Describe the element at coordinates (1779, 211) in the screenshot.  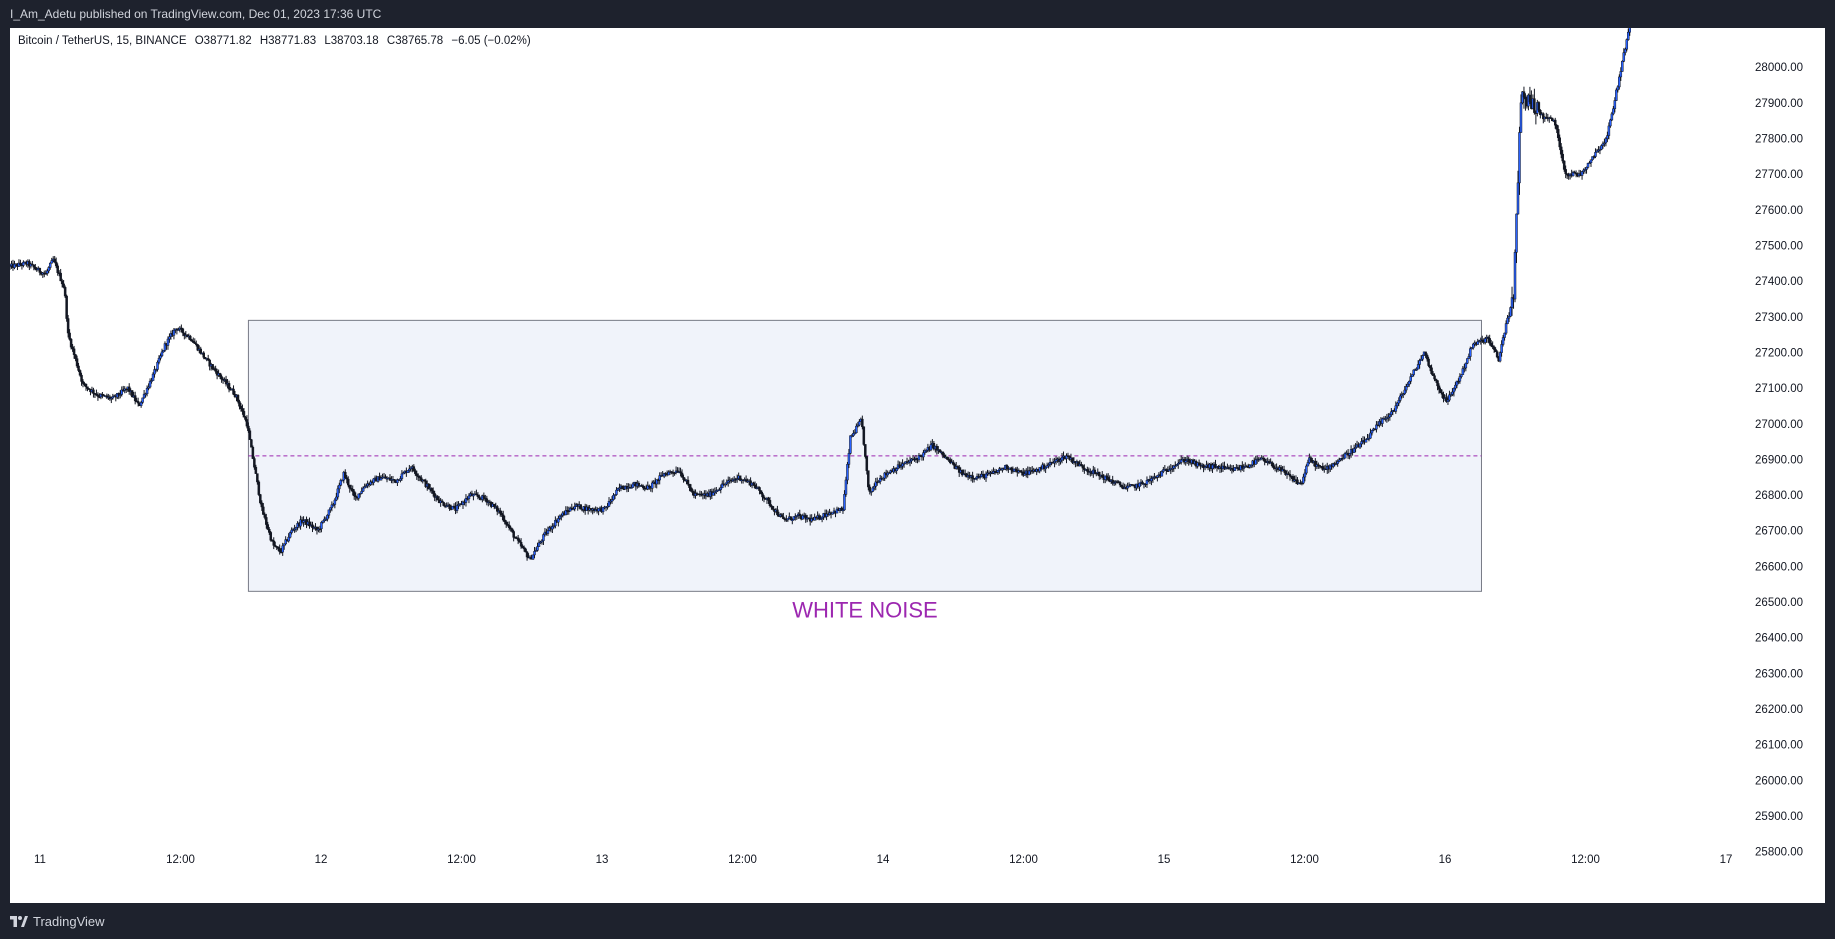
I see `price-tick-label: 27600.00` at that location.